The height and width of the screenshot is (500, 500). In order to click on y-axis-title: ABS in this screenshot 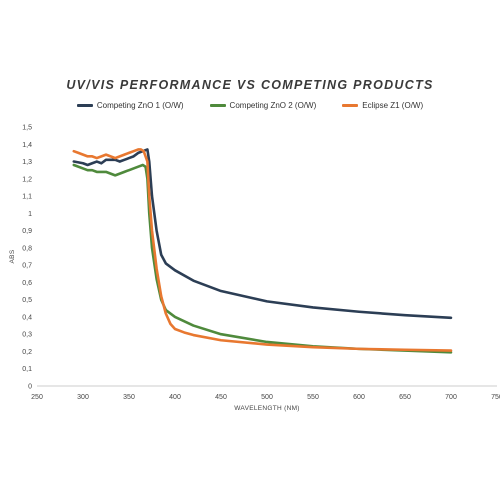, I will do `click(12, 256)`.